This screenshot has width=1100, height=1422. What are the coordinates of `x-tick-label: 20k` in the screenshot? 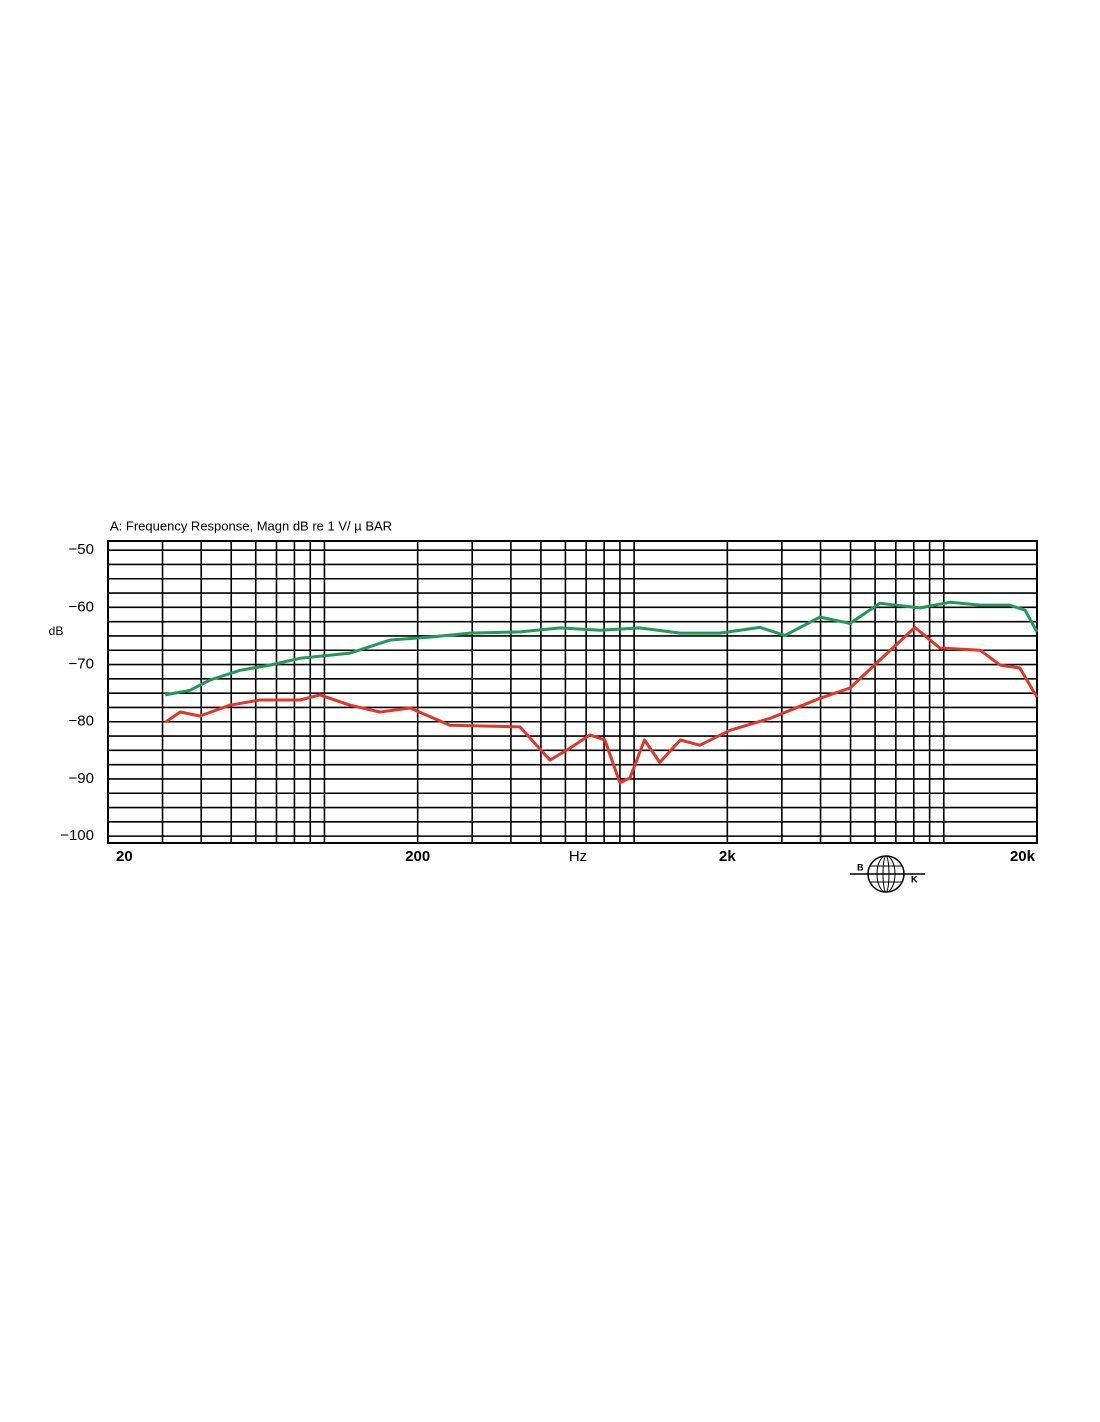 It's located at (1023, 856).